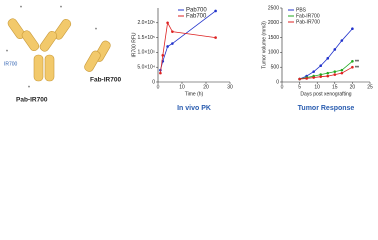  What do you see at coordinates (11, 64) in the screenshot?
I see `diagram-label: IR700` at bounding box center [11, 64].